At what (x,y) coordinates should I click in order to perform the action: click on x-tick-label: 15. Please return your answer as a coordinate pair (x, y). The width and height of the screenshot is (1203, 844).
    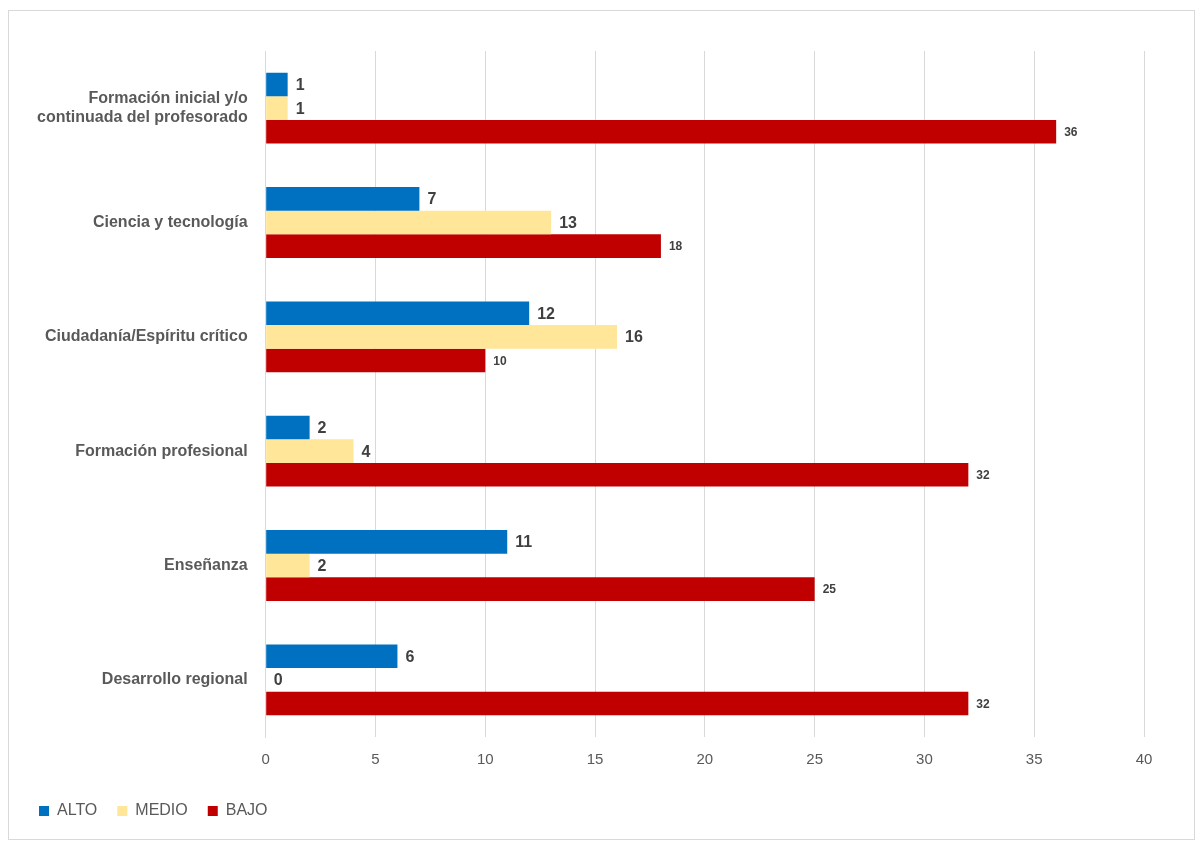
    Looking at the image, I should click on (595, 759).